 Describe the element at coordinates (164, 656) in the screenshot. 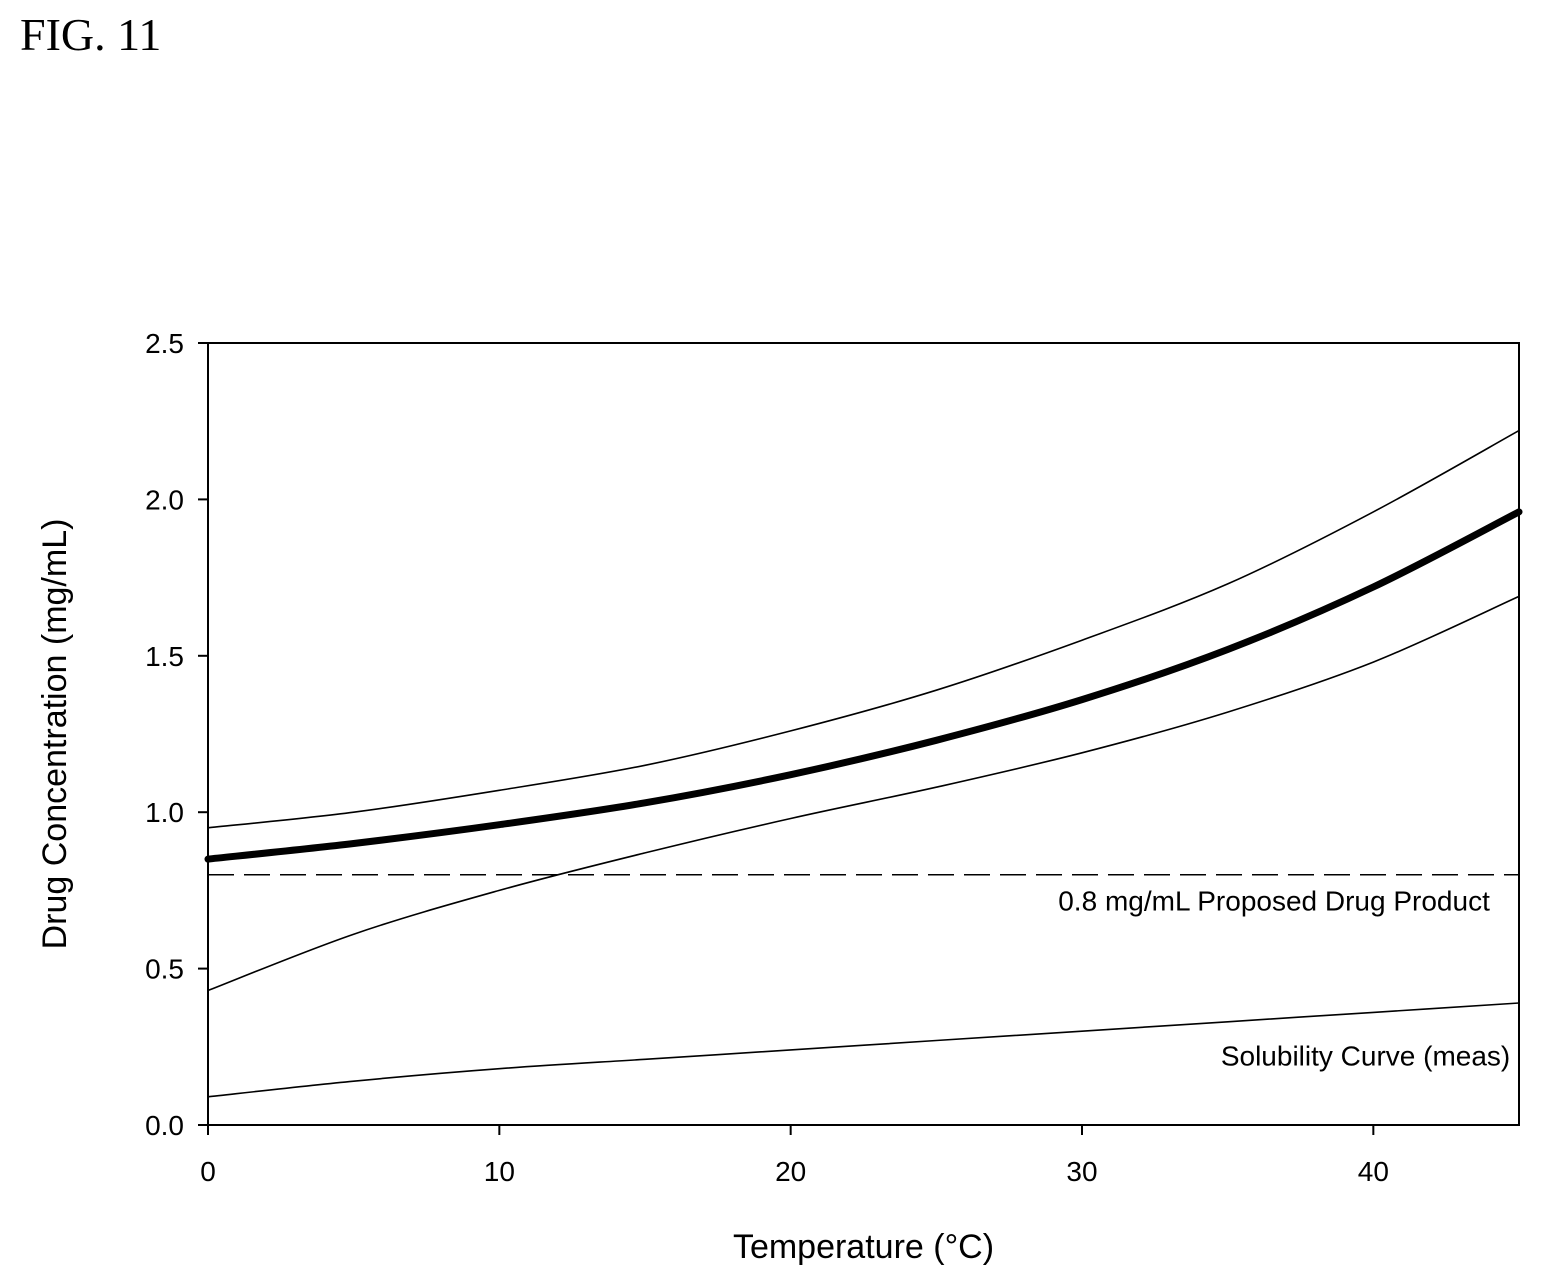

I see `y-tick-label: 1.5` at that location.